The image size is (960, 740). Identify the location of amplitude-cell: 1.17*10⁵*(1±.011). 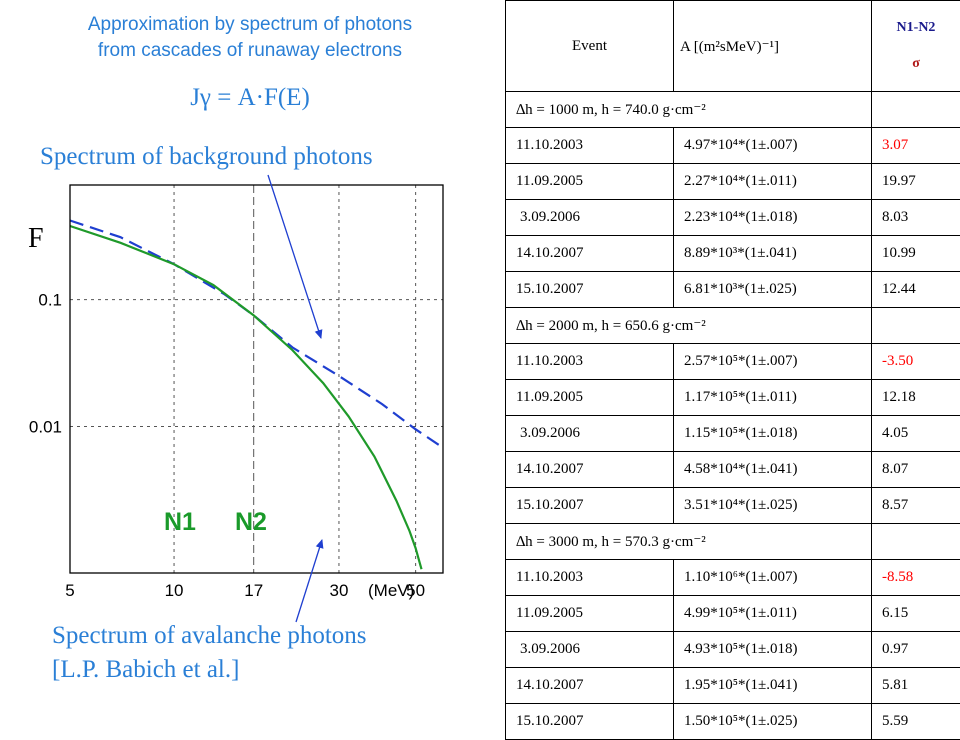
(773, 398).